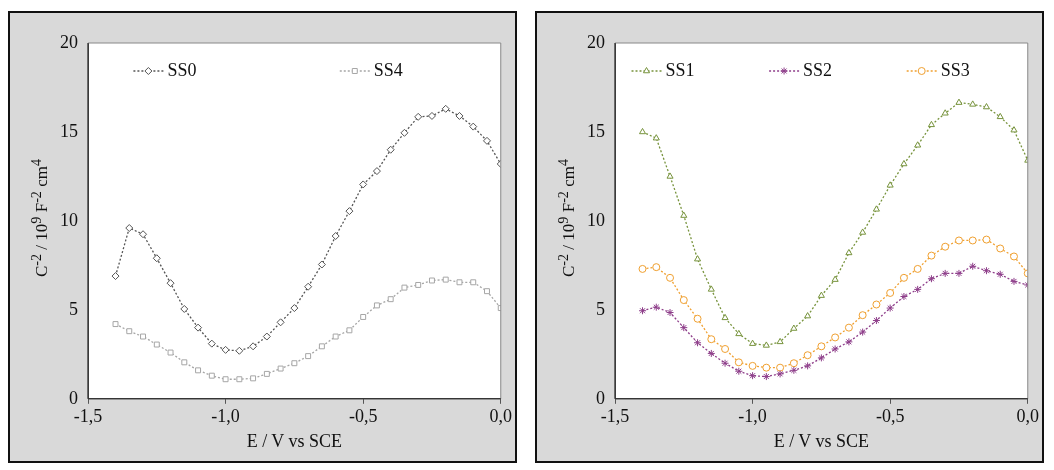 This screenshot has height=470, width=1054. I want to click on legend-label: SS3, so click(955, 69).